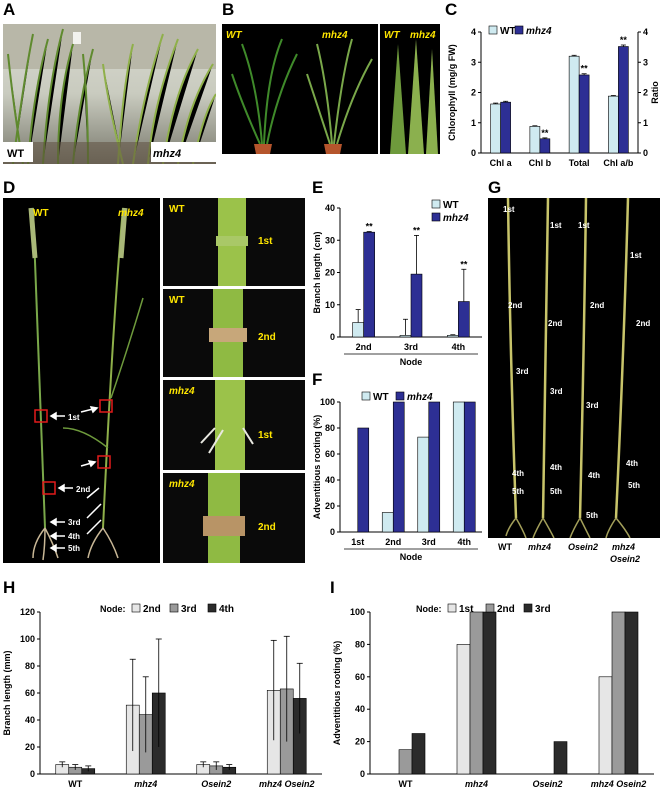 The image size is (662, 800). What do you see at coordinates (473, 32) in the screenshot?
I see `y-tick-label: 4` at bounding box center [473, 32].